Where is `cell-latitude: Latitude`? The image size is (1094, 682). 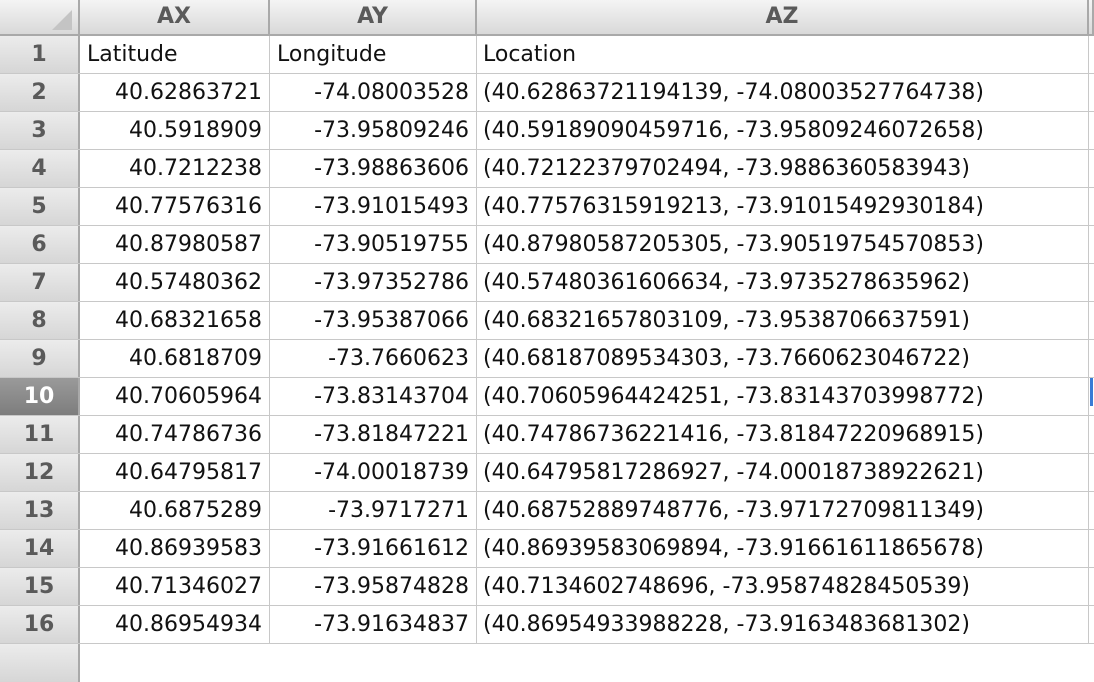 cell-latitude: Latitude is located at coordinates (175, 54).